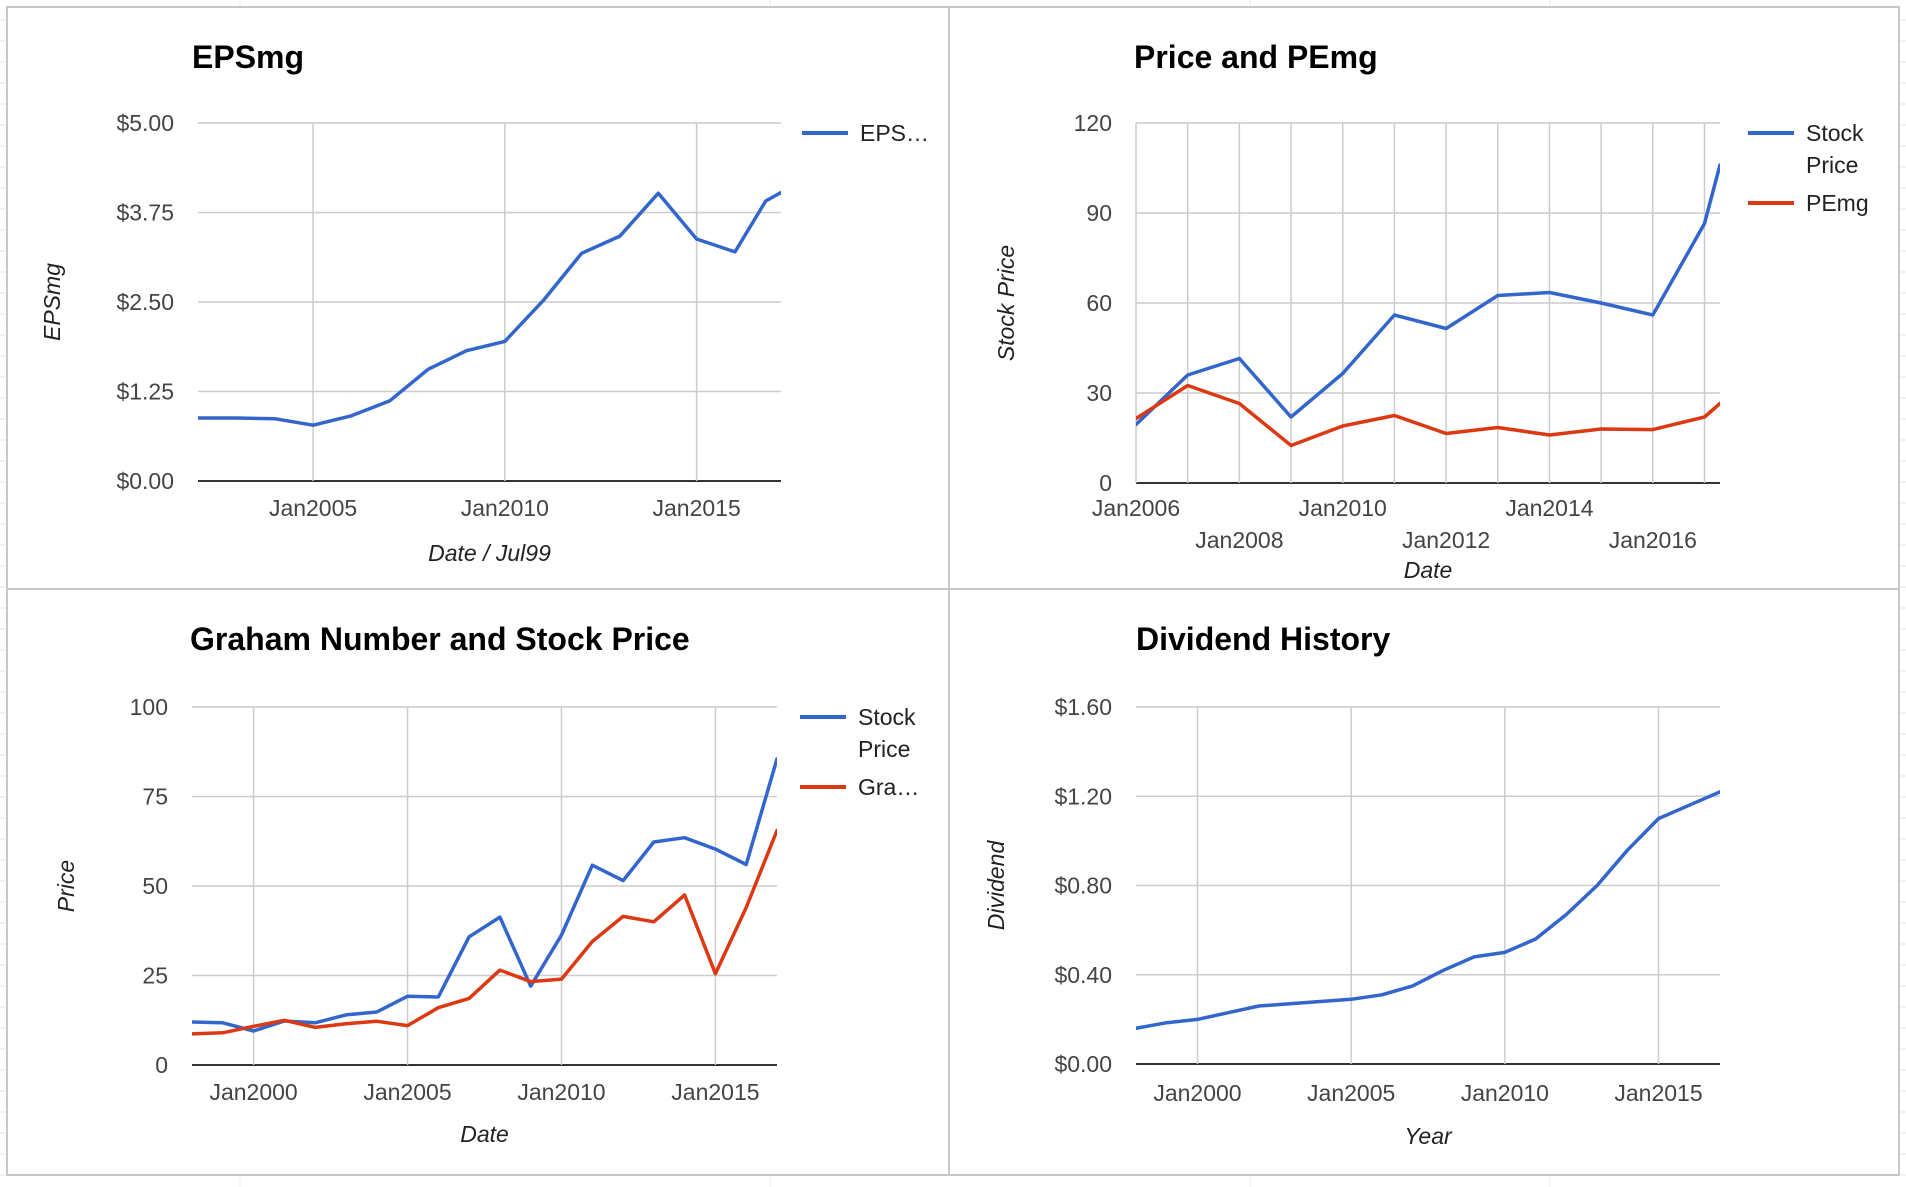 The width and height of the screenshot is (1906, 1187). I want to click on y-tick-label: 25, so click(155, 976).